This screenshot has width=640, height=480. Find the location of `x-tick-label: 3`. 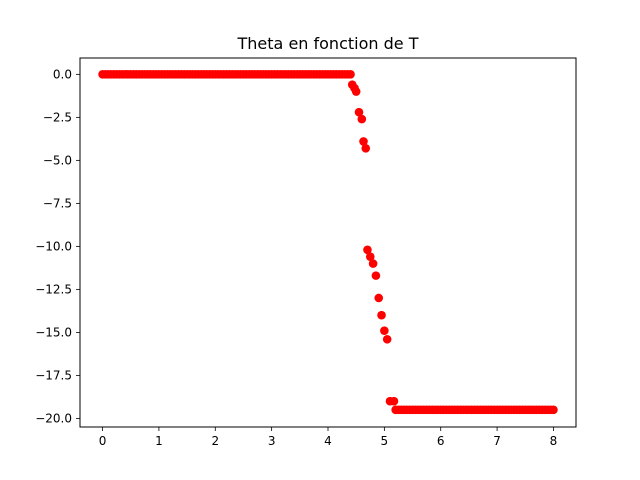

x-tick-label: 3 is located at coordinates (272, 441).